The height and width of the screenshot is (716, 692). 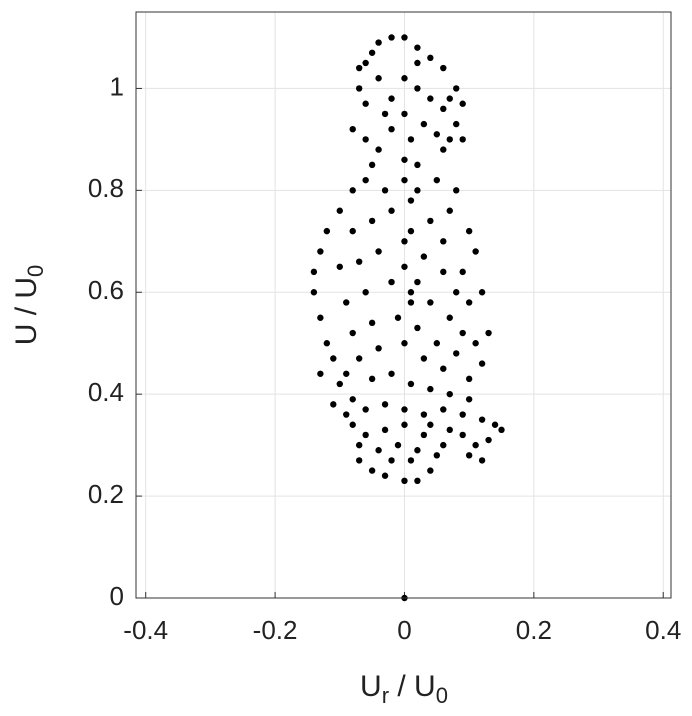 I want to click on y-tick-label: 0.8, so click(x=106, y=188).